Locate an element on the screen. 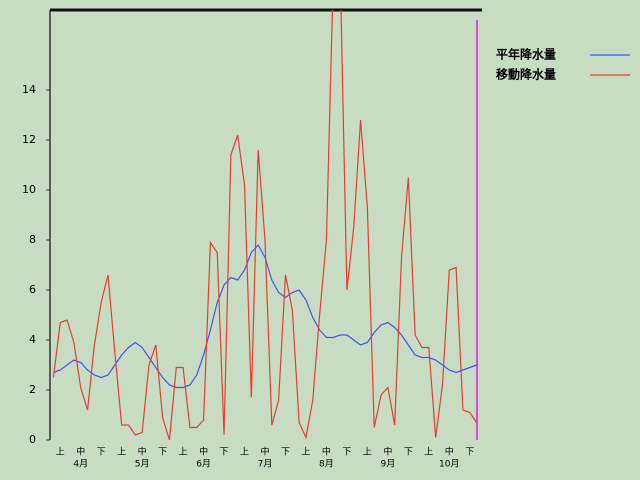 The height and width of the screenshot is (480, 640). month-label: 9月 is located at coordinates (387, 464).